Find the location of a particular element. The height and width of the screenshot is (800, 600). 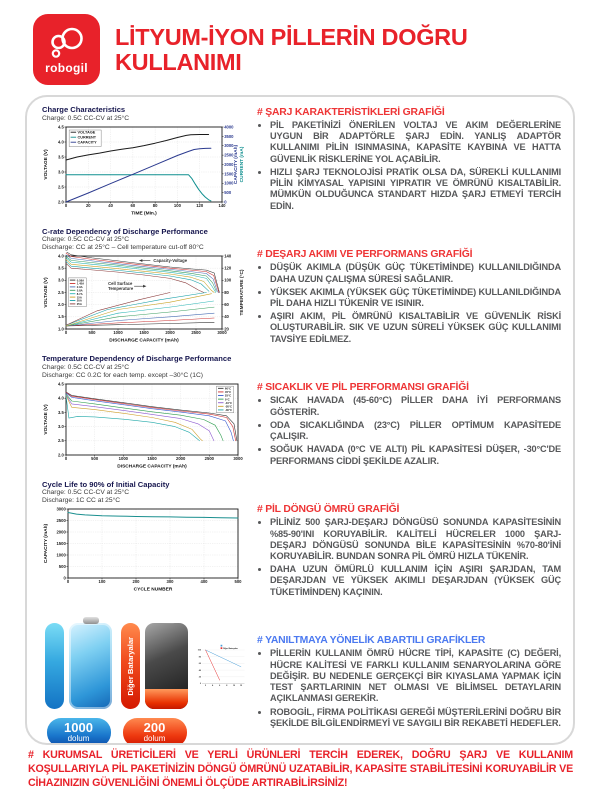

full-battery-icon is located at coordinates (90, 663).